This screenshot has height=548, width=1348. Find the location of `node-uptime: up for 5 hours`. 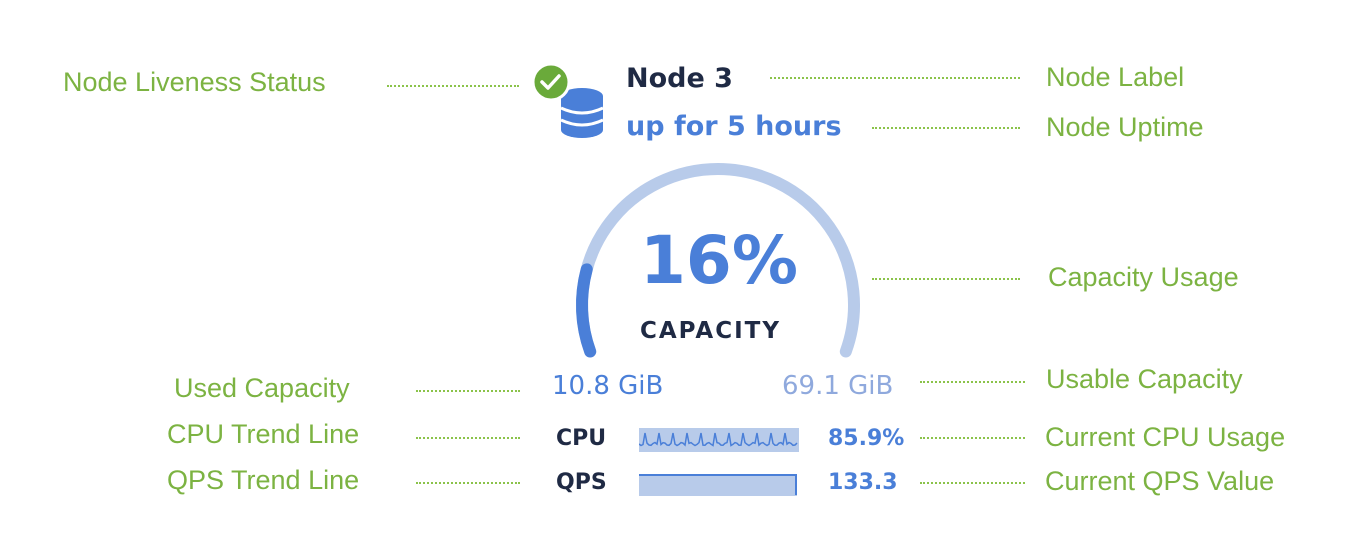

node-uptime: up for 5 hours is located at coordinates (734, 126).